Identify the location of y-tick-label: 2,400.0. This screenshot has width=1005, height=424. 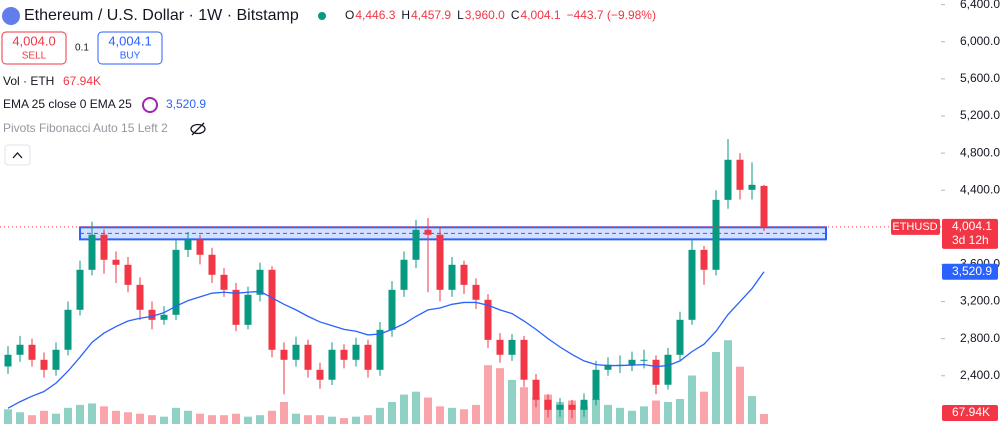
(980, 375).